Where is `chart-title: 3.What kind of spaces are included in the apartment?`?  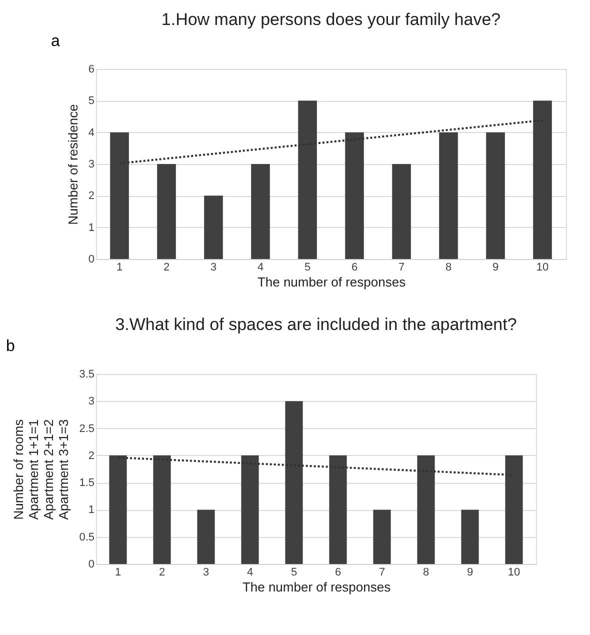 chart-title: 3.What kind of spaces are included in the apartment? is located at coordinates (316, 324).